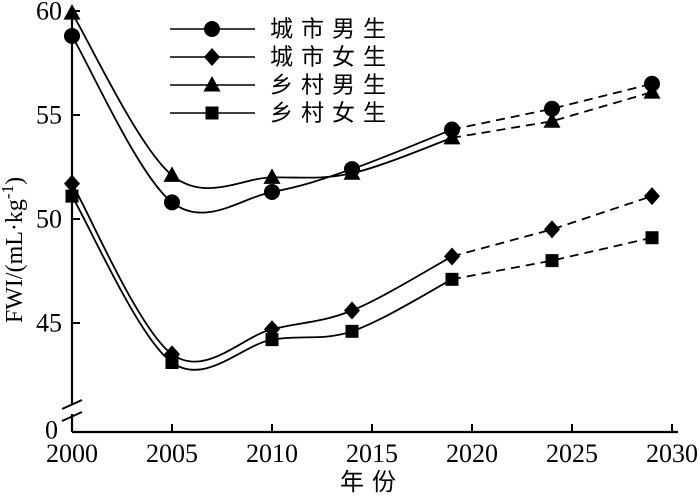 This screenshot has height=496, width=700. Describe the element at coordinates (552, 261) in the screenshot. I see `marker-rural-girls-2024` at that location.